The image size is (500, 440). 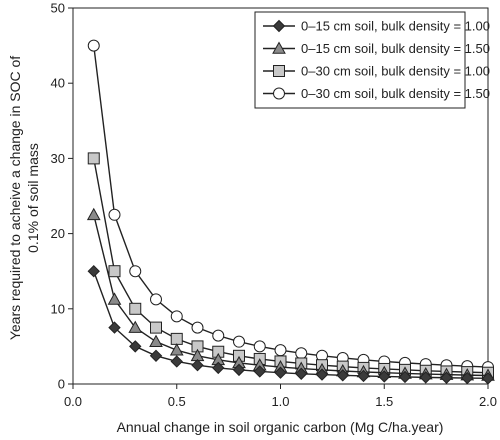 I want to click on legend-marker-triangle, so click(x=279, y=47).